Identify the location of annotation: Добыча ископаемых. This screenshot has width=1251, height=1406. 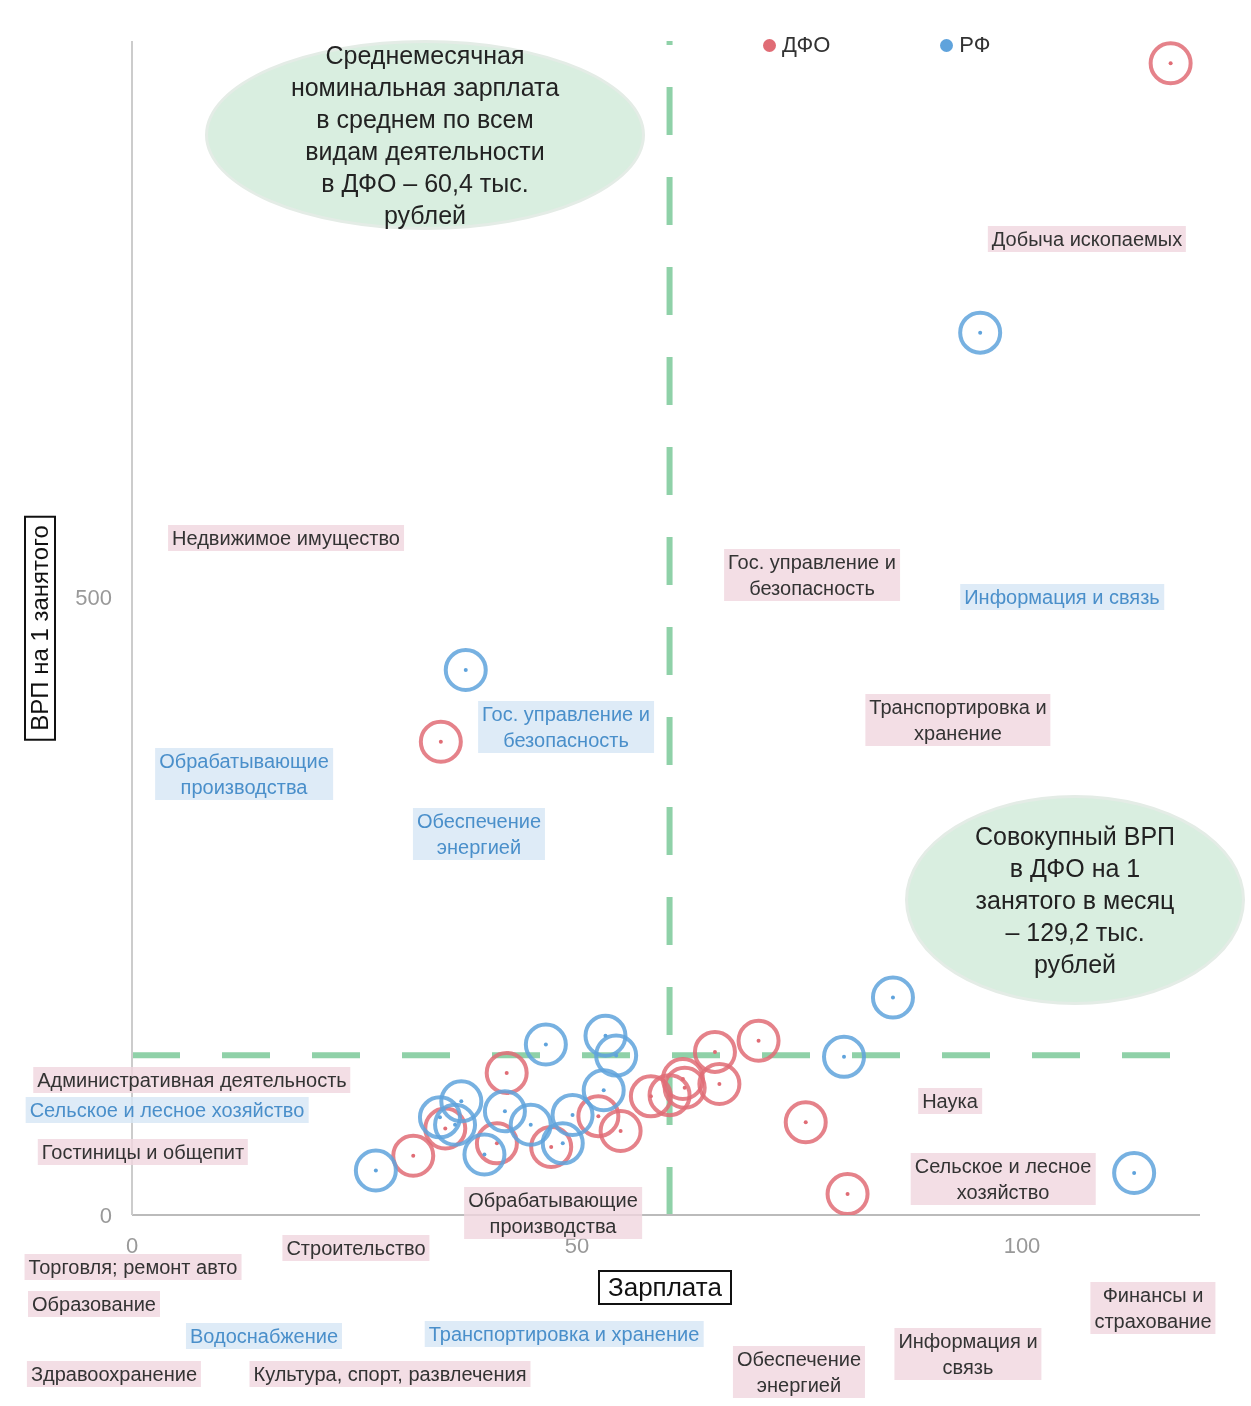
(1087, 239).